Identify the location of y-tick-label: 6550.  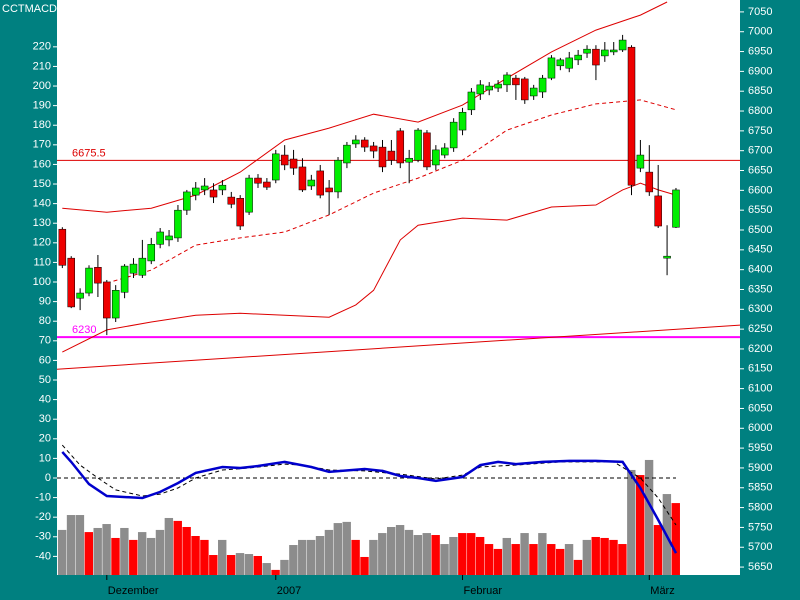
(760, 210).